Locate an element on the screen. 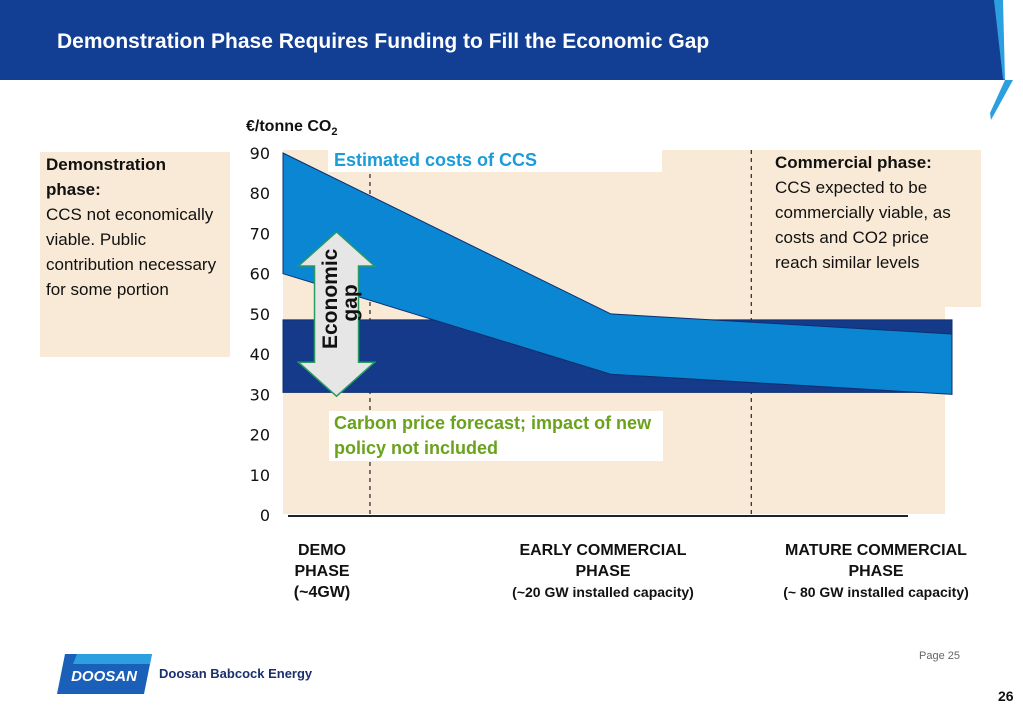  y-tick-label-80: 80 is located at coordinates (260, 193).